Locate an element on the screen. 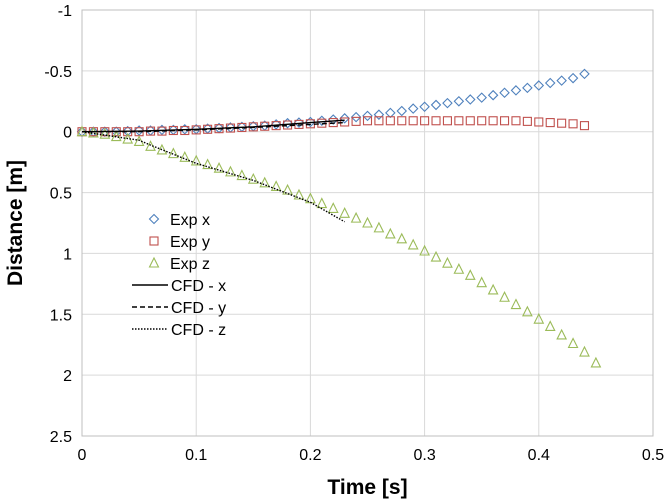  series-cfd-z is located at coordinates (213, 177).